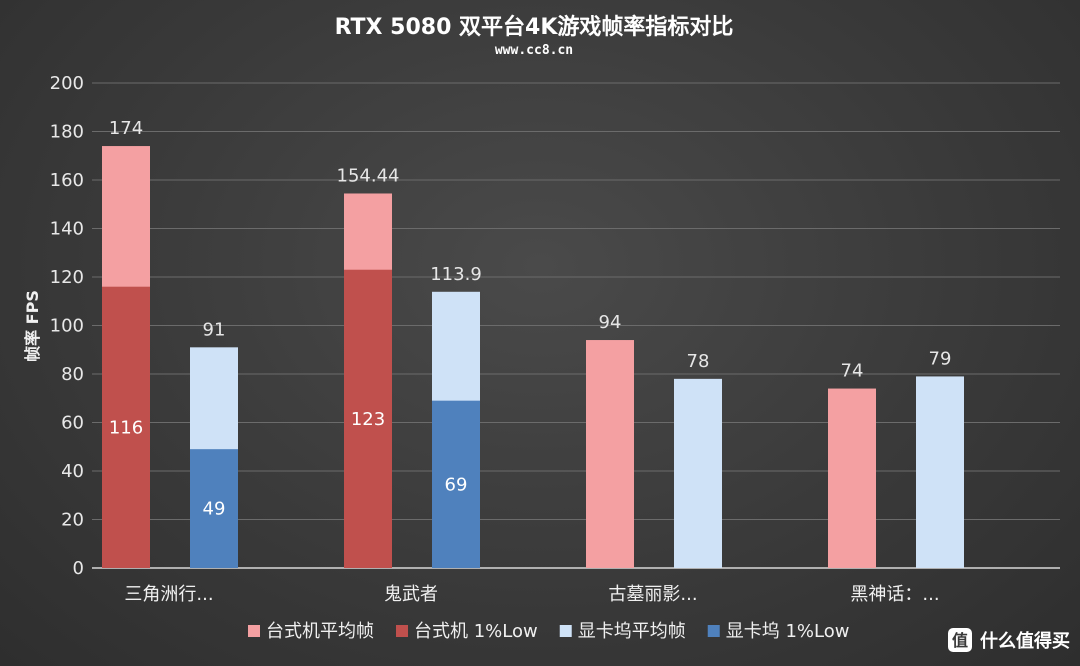 The height and width of the screenshot is (666, 1080). Describe the element at coordinates (72, 374) in the screenshot. I see `y-tick-label: 80` at that location.